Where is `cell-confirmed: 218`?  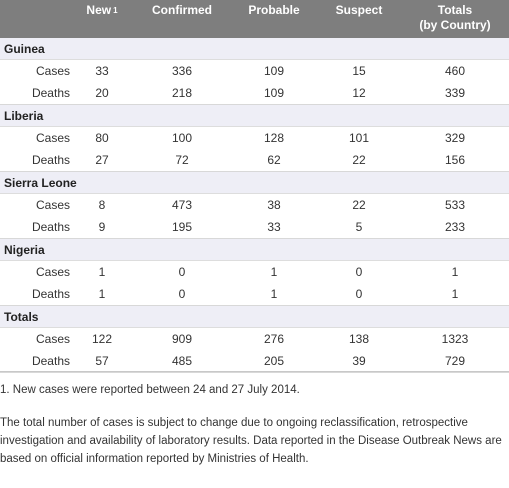 cell-confirmed: 218 is located at coordinates (182, 93).